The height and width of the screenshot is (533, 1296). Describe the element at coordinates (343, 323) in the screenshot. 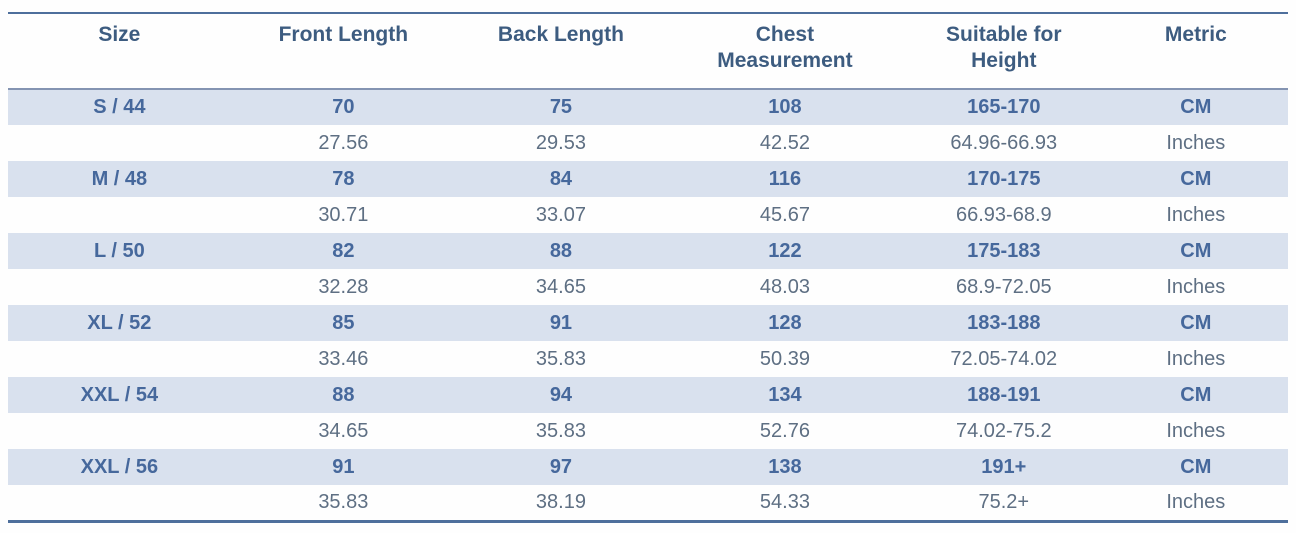

I see `cell-front-length: 85` at that location.